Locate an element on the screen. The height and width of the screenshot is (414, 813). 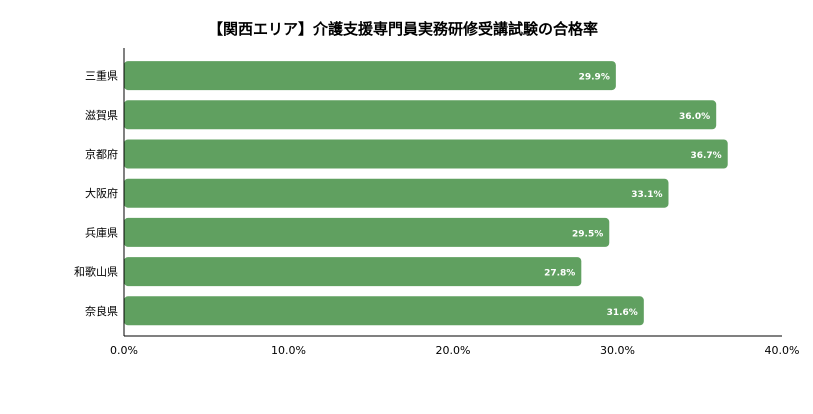
category-label: 和歌山県 is located at coordinates (96, 272).